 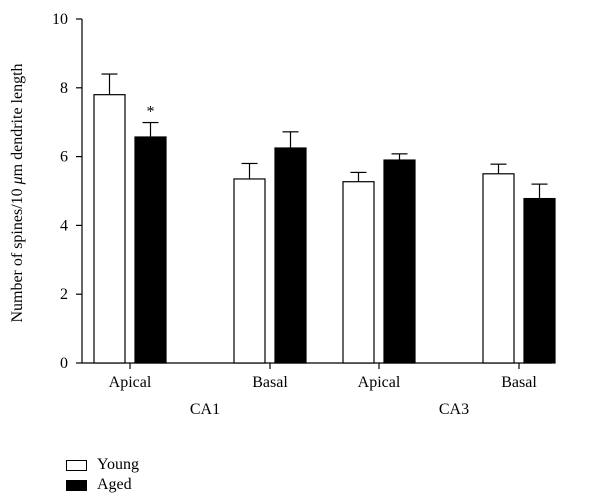 I want to click on y-axis-label-suffix: m dendrite length, so click(x=17, y=119).